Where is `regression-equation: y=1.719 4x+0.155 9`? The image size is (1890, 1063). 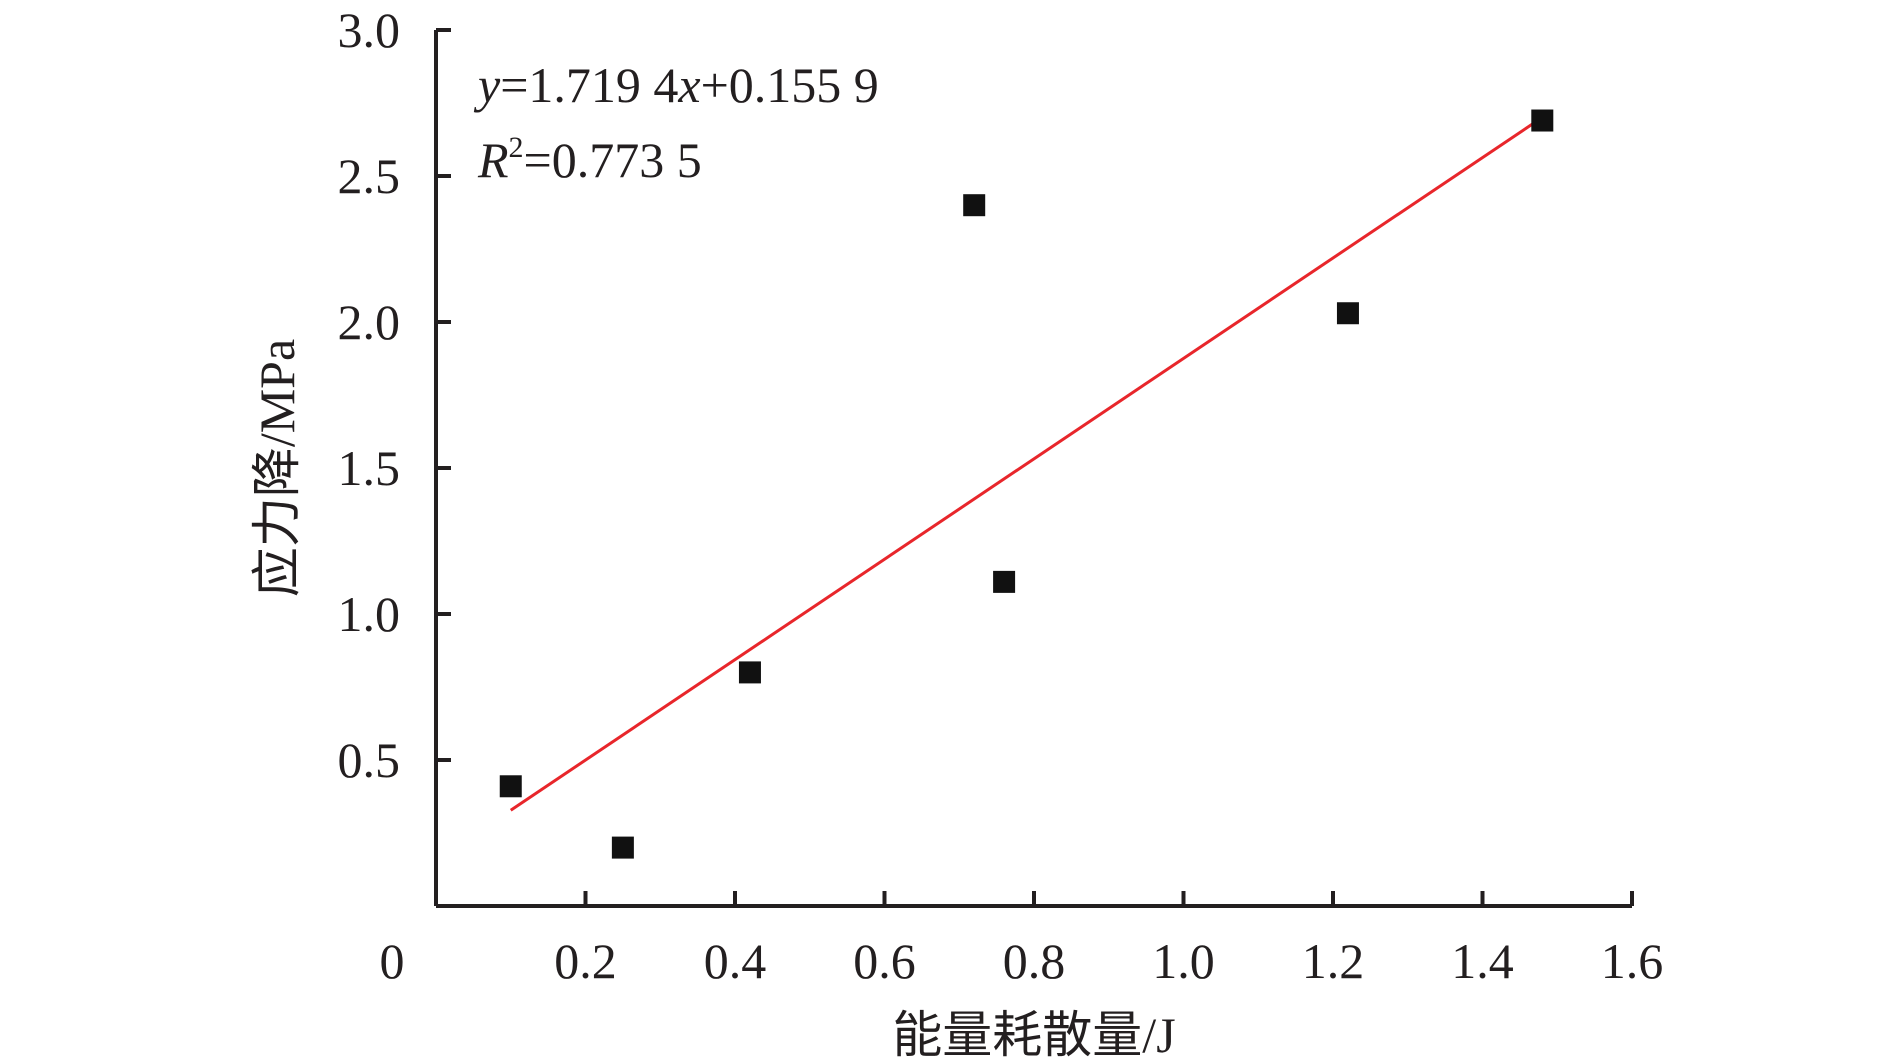
regression-equation: y=1.719 4x+0.155 9 is located at coordinates (676, 85).